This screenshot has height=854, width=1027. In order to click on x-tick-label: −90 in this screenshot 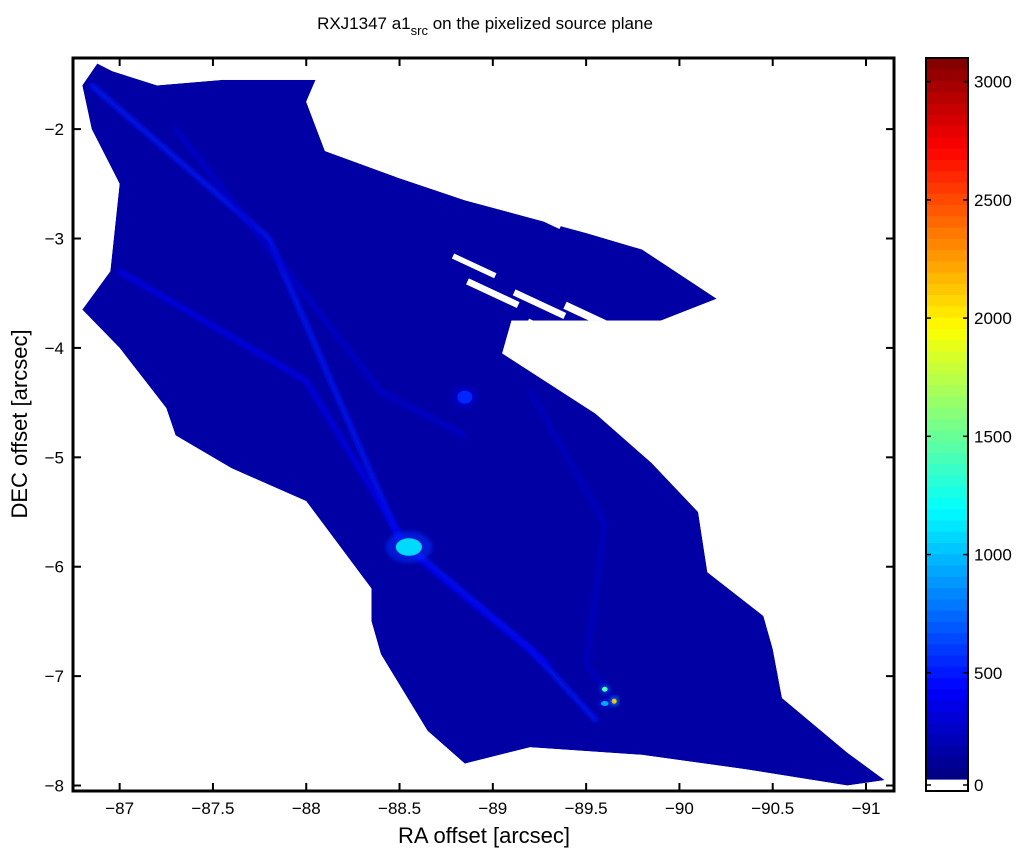, I will do `click(679, 808)`.